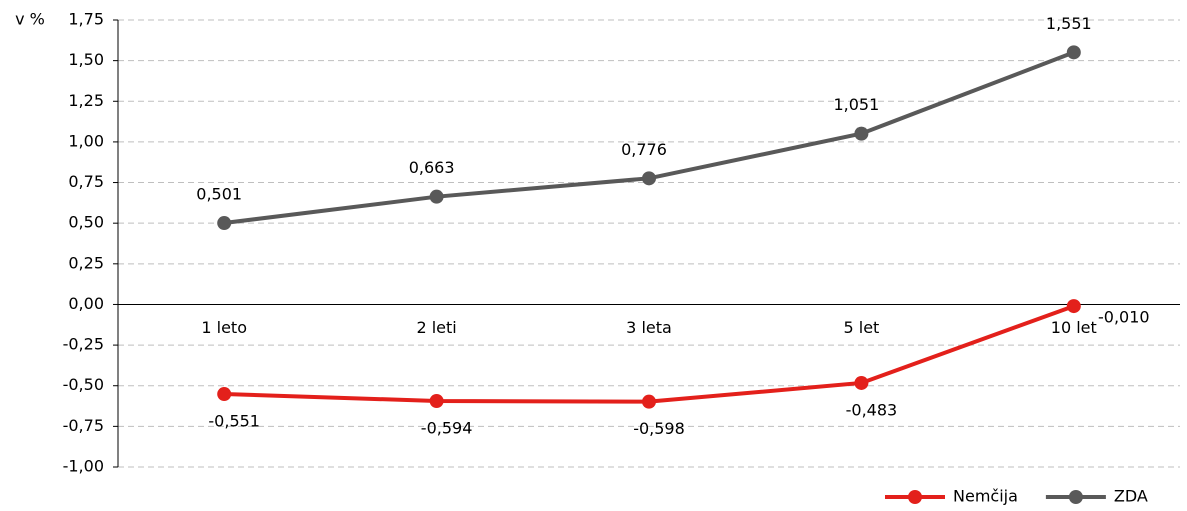  Describe the element at coordinates (985, 496) in the screenshot. I see `legend-label: Nemčija` at that location.